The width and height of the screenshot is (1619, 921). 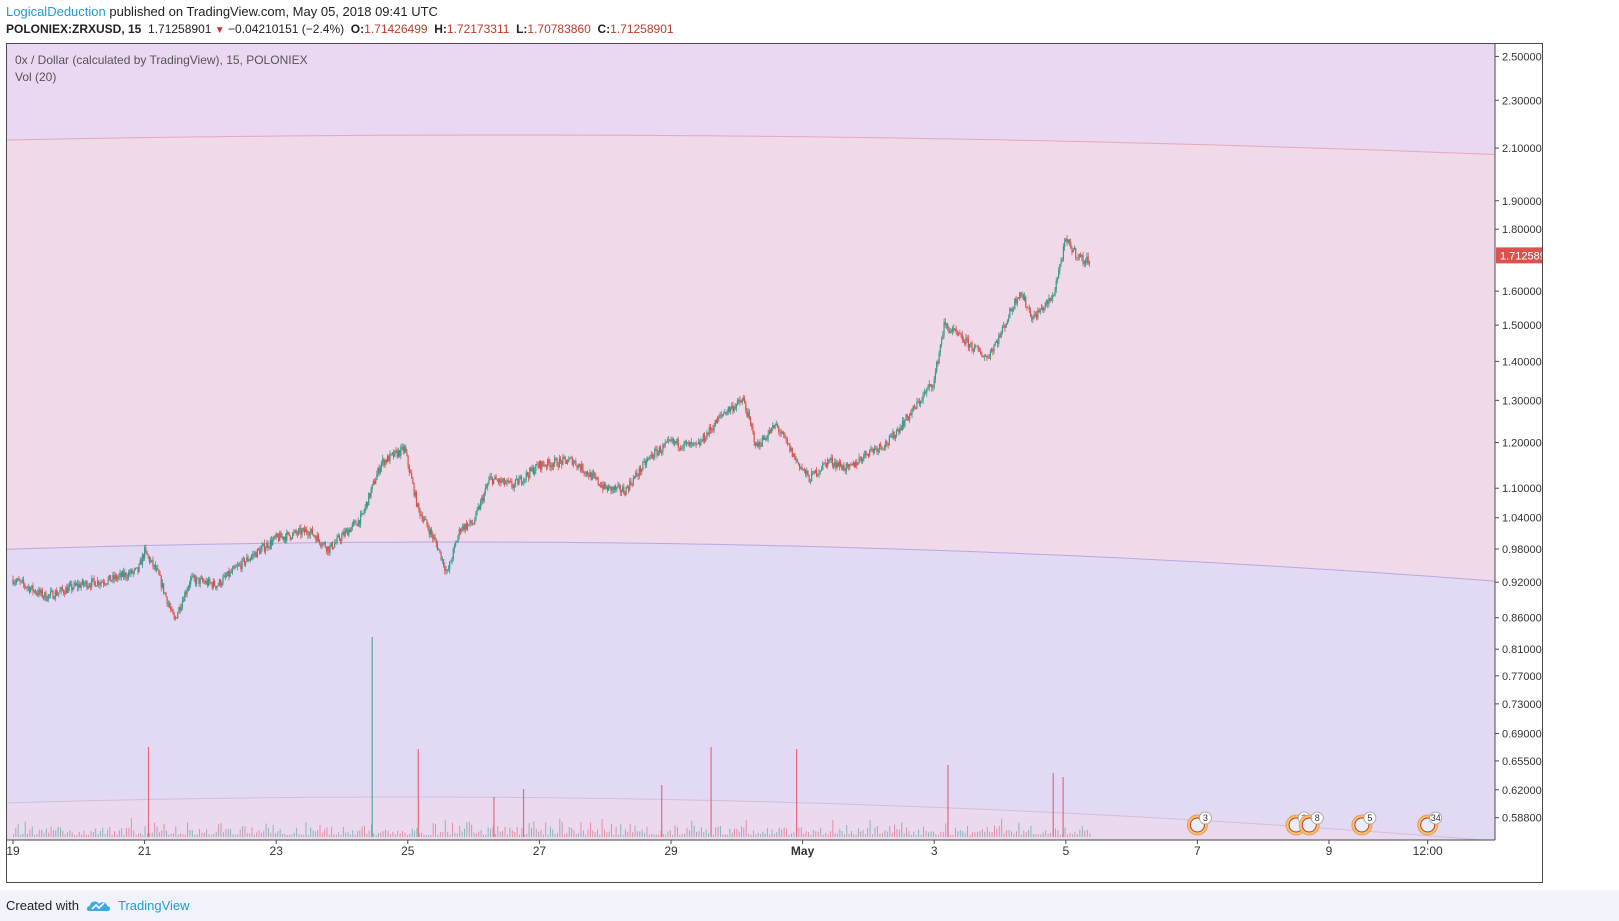 I want to click on event-count: 34, so click(x=1436, y=818).